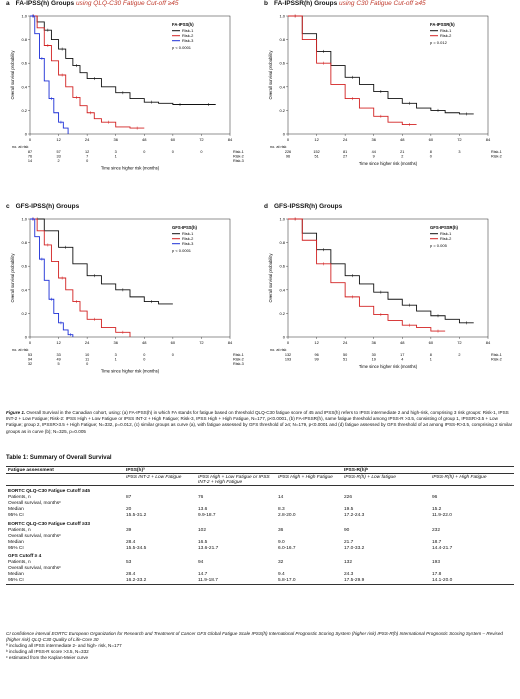  I want to click on table-cell: 13.6, so click(203, 509).